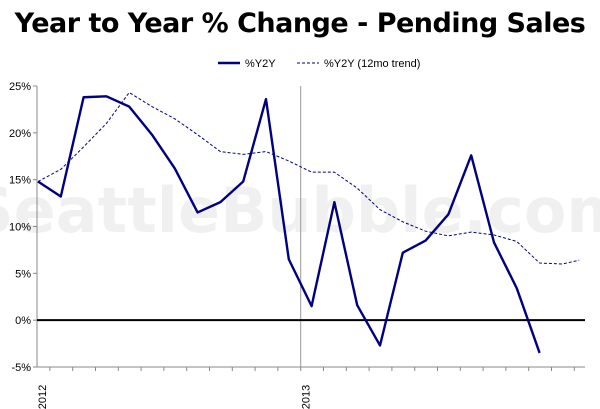  I want to click on x-tick-label: 2012, so click(43, 397).